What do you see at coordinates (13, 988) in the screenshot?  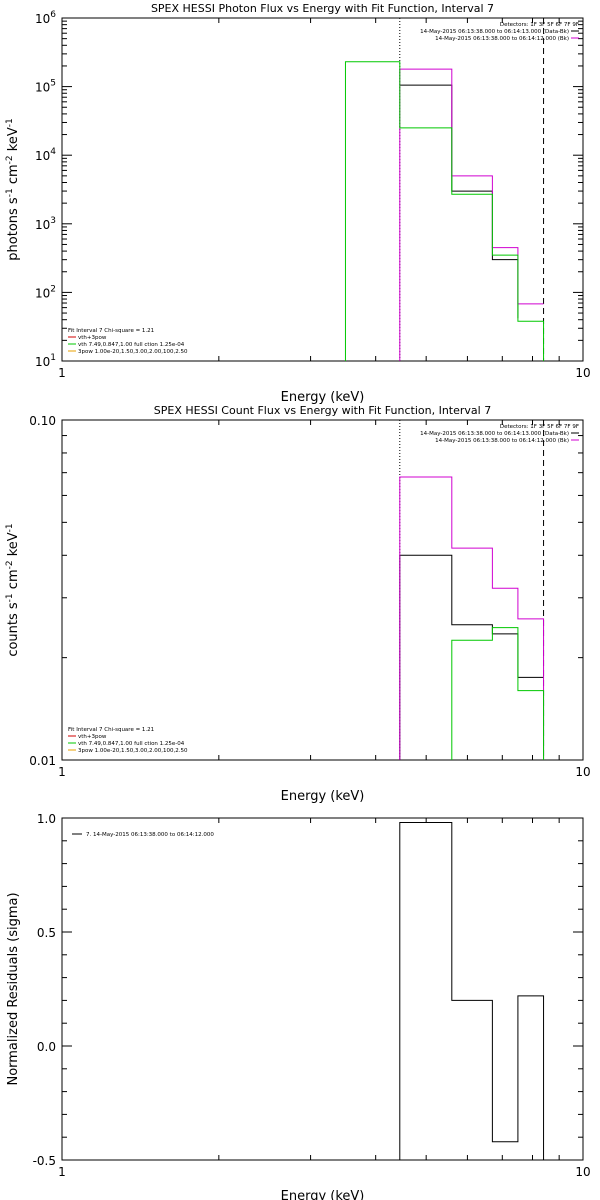 I see `y-axis-label: Normalized Residuals (sigma)` at bounding box center [13, 988].